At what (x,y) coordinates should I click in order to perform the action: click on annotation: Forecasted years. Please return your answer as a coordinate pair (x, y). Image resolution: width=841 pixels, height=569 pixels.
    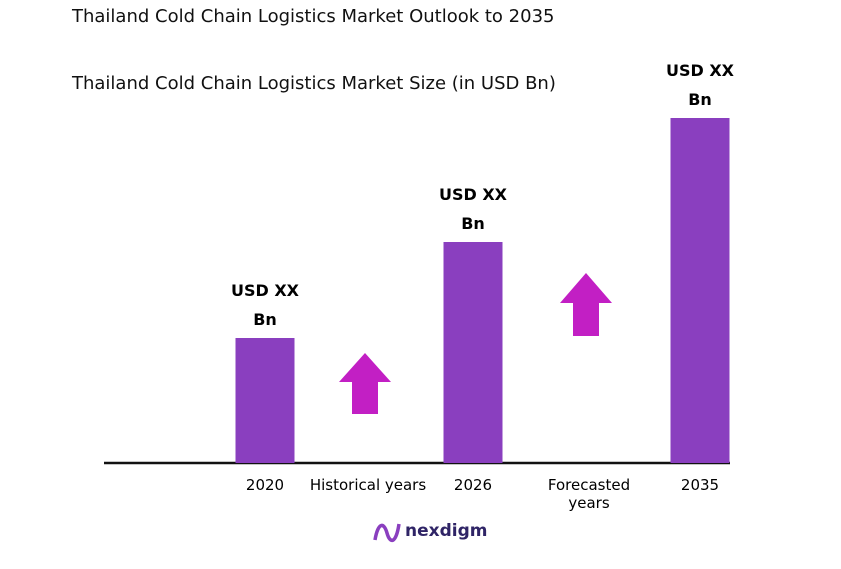
    Looking at the image, I should click on (589, 494).